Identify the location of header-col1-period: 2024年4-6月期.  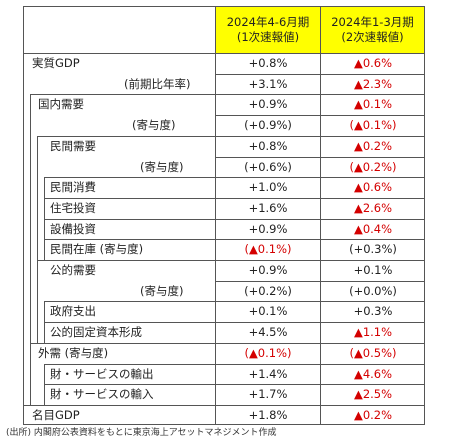
(268, 22).